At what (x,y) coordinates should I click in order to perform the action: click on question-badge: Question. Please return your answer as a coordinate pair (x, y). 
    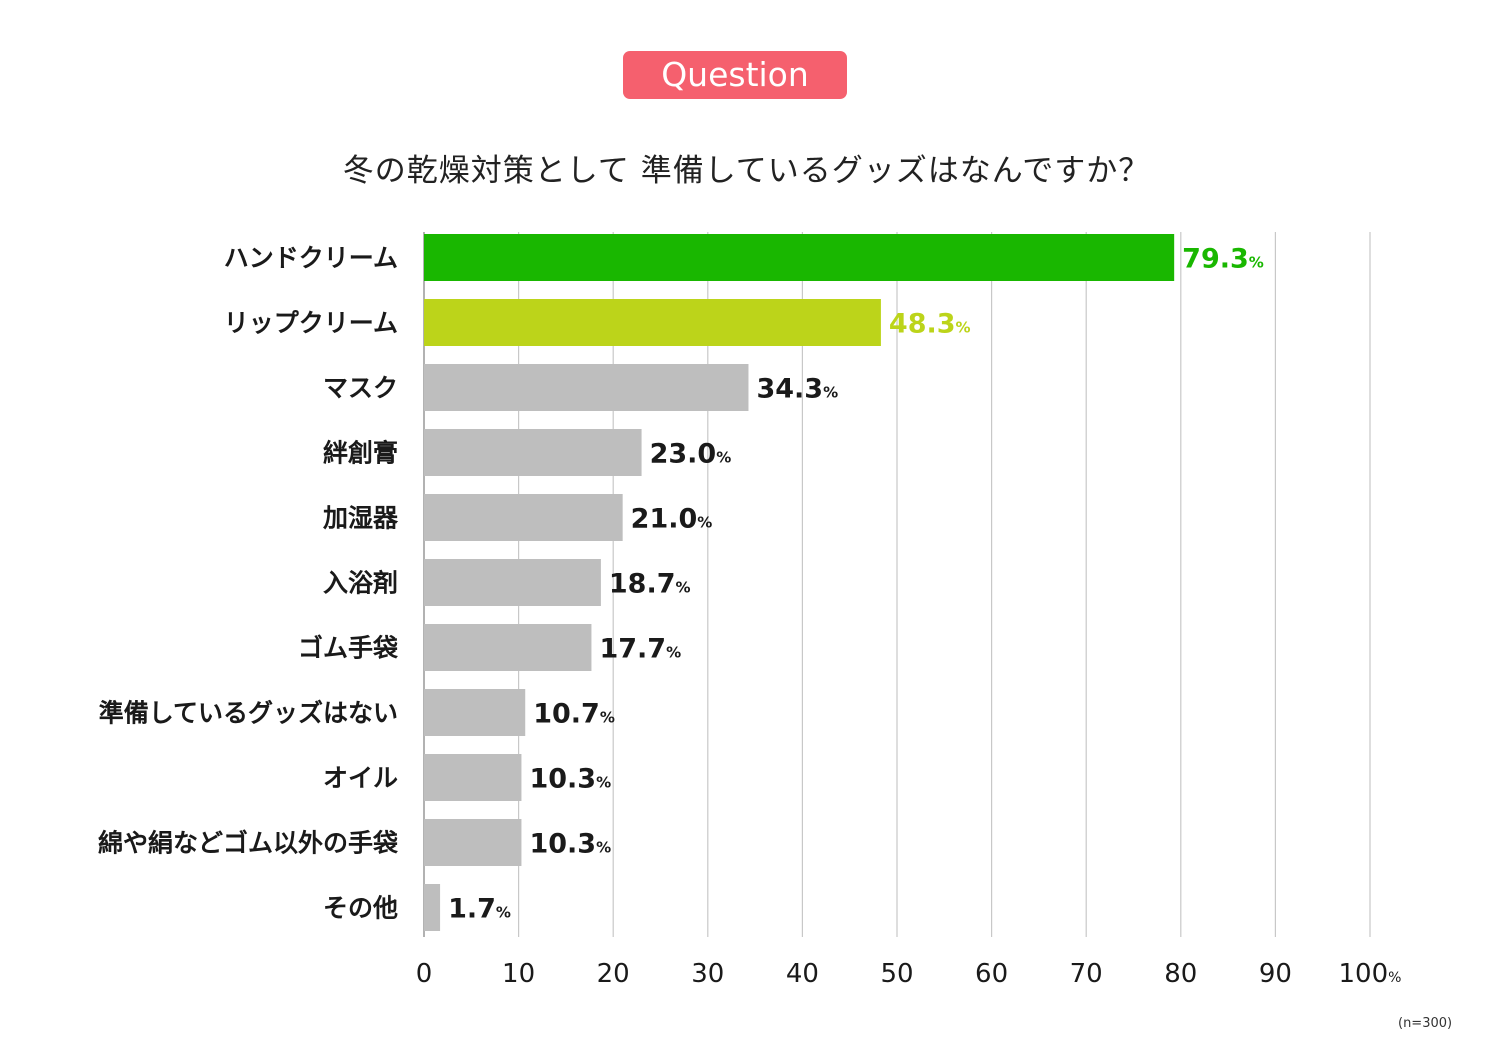
    Looking at the image, I should click on (735, 75).